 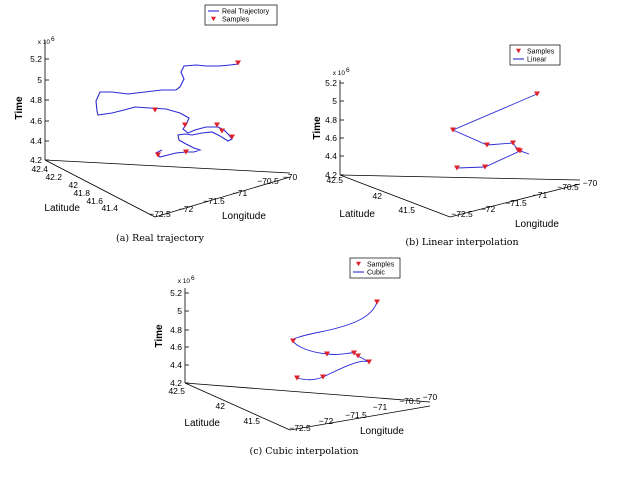 I want to click on latitude-tick-label: 42.2, so click(x=53, y=177).